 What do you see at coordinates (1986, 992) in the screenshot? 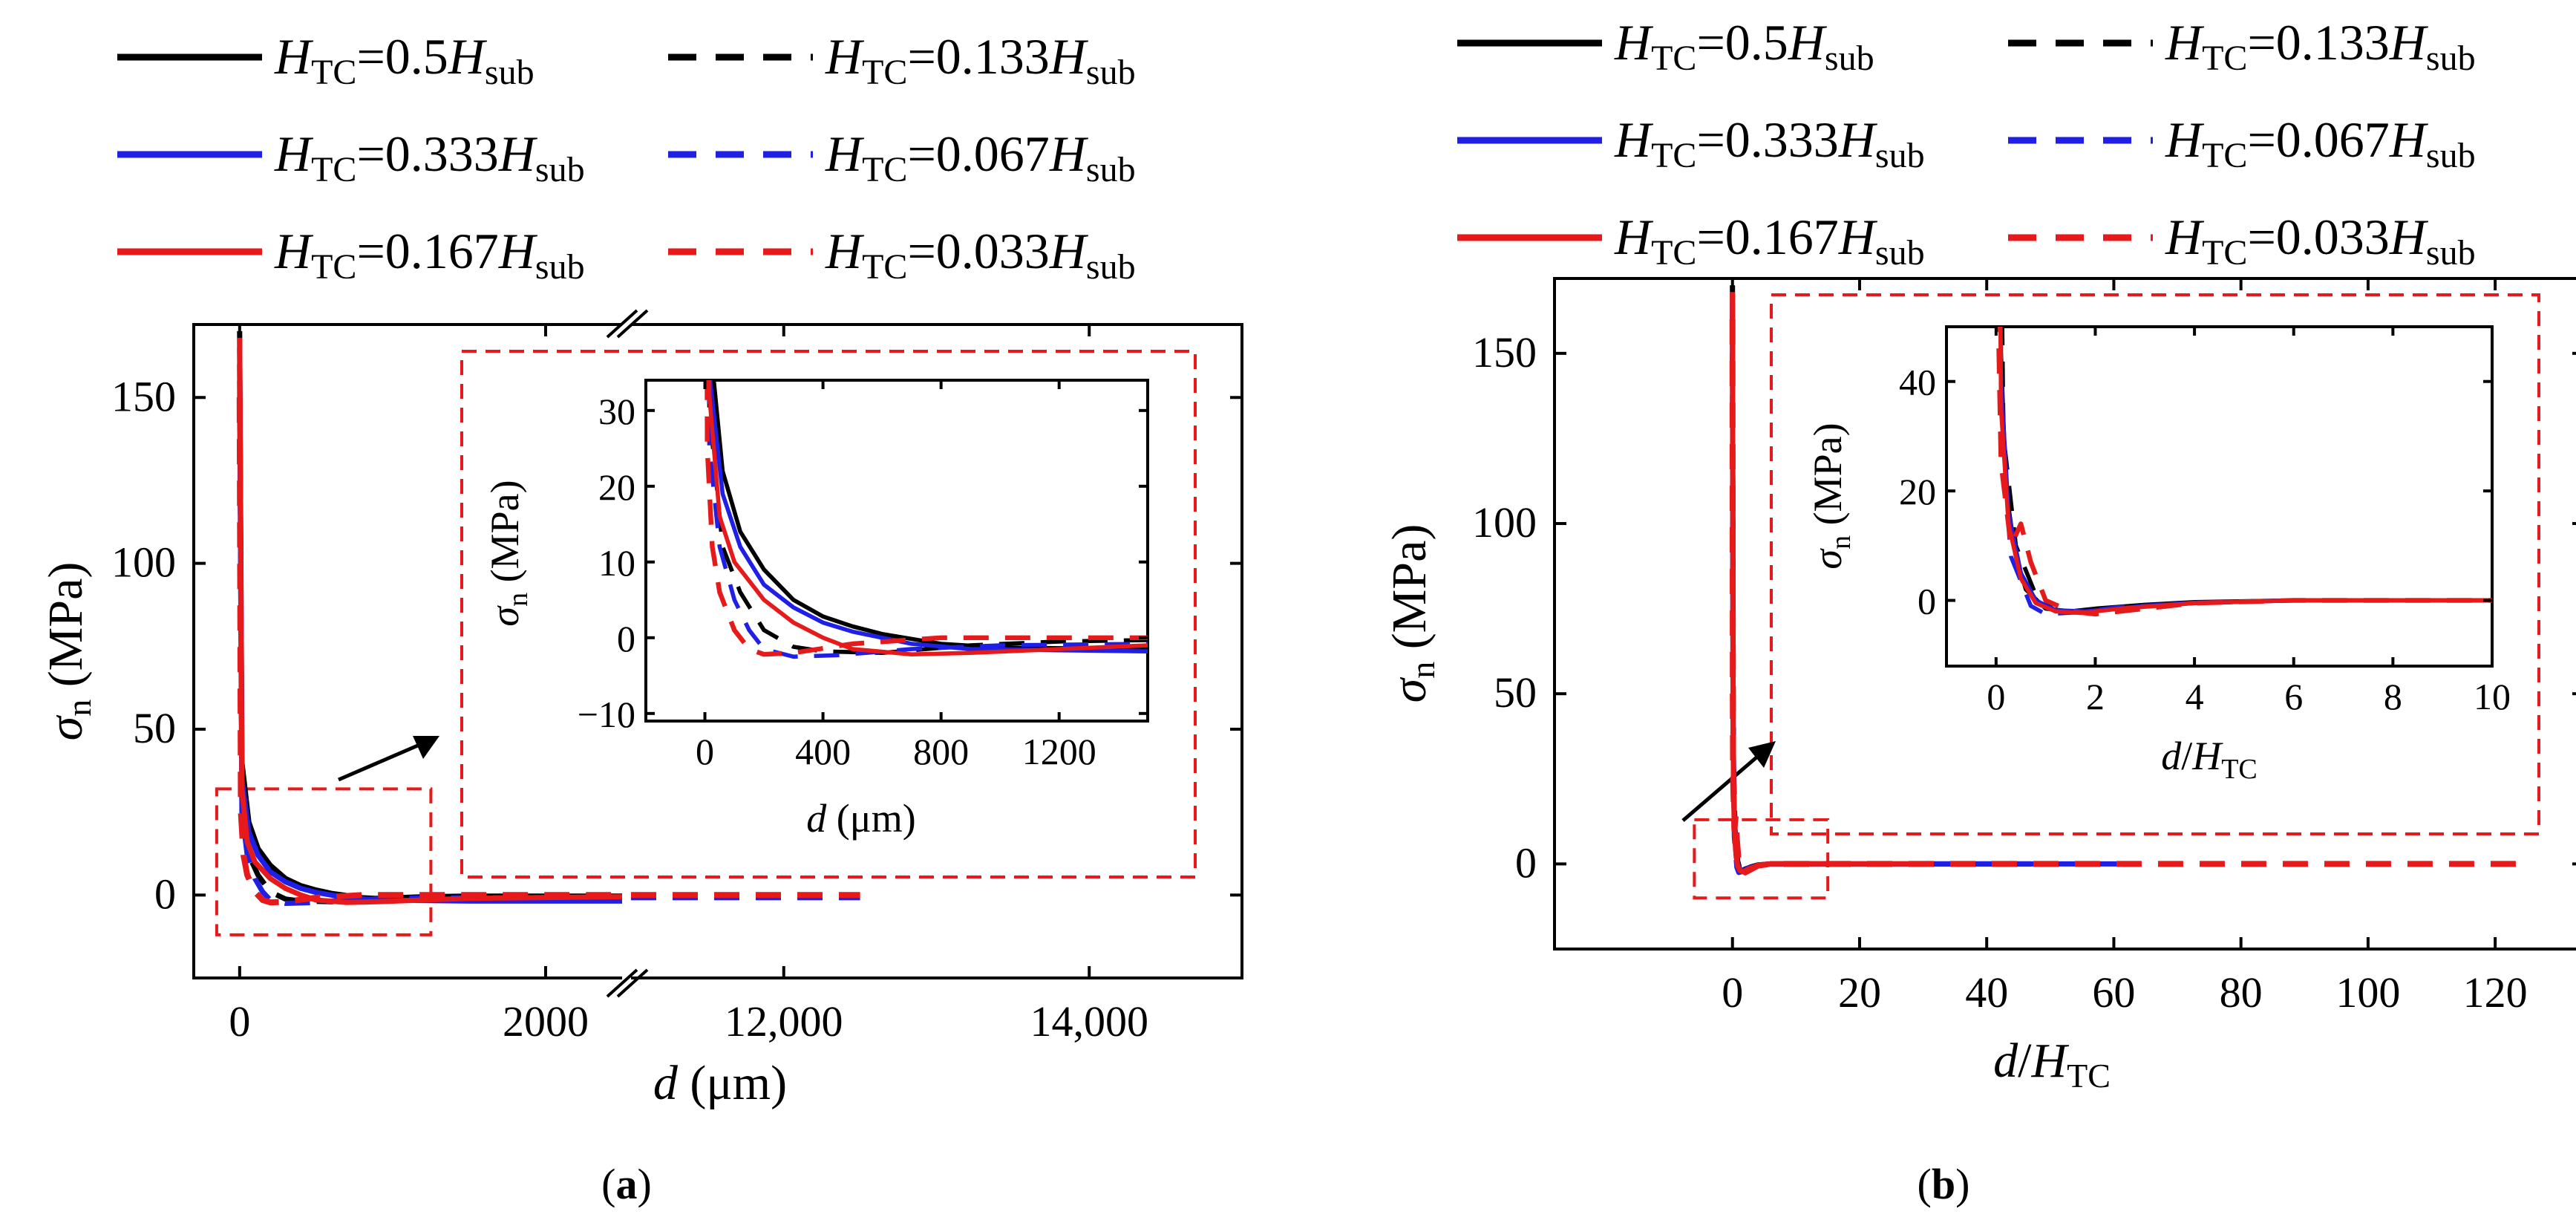
I see `x-tick-label: 40` at bounding box center [1986, 992].